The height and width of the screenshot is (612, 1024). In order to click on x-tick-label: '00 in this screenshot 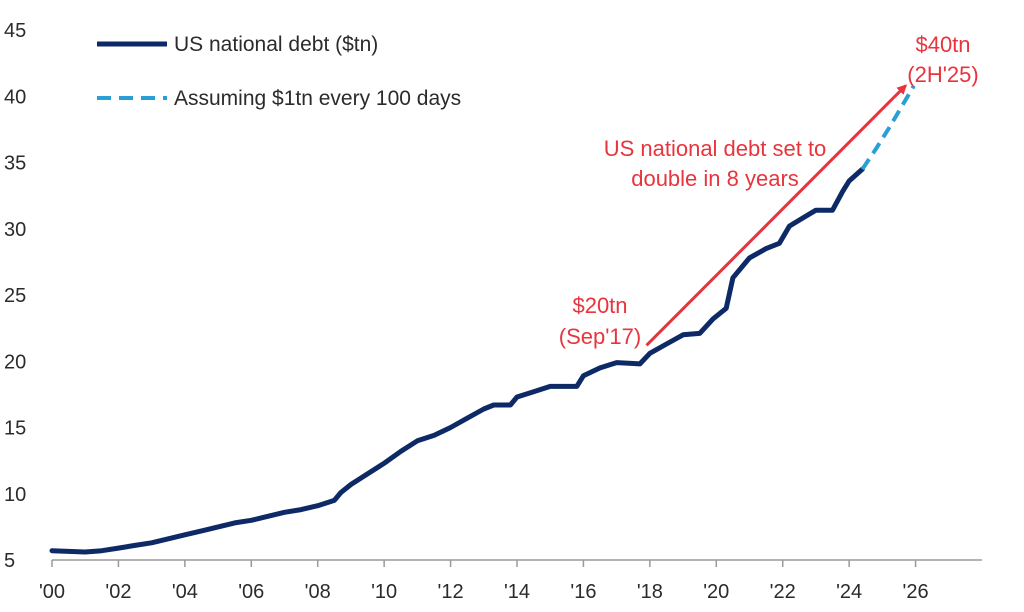, I will do `click(52, 592)`.